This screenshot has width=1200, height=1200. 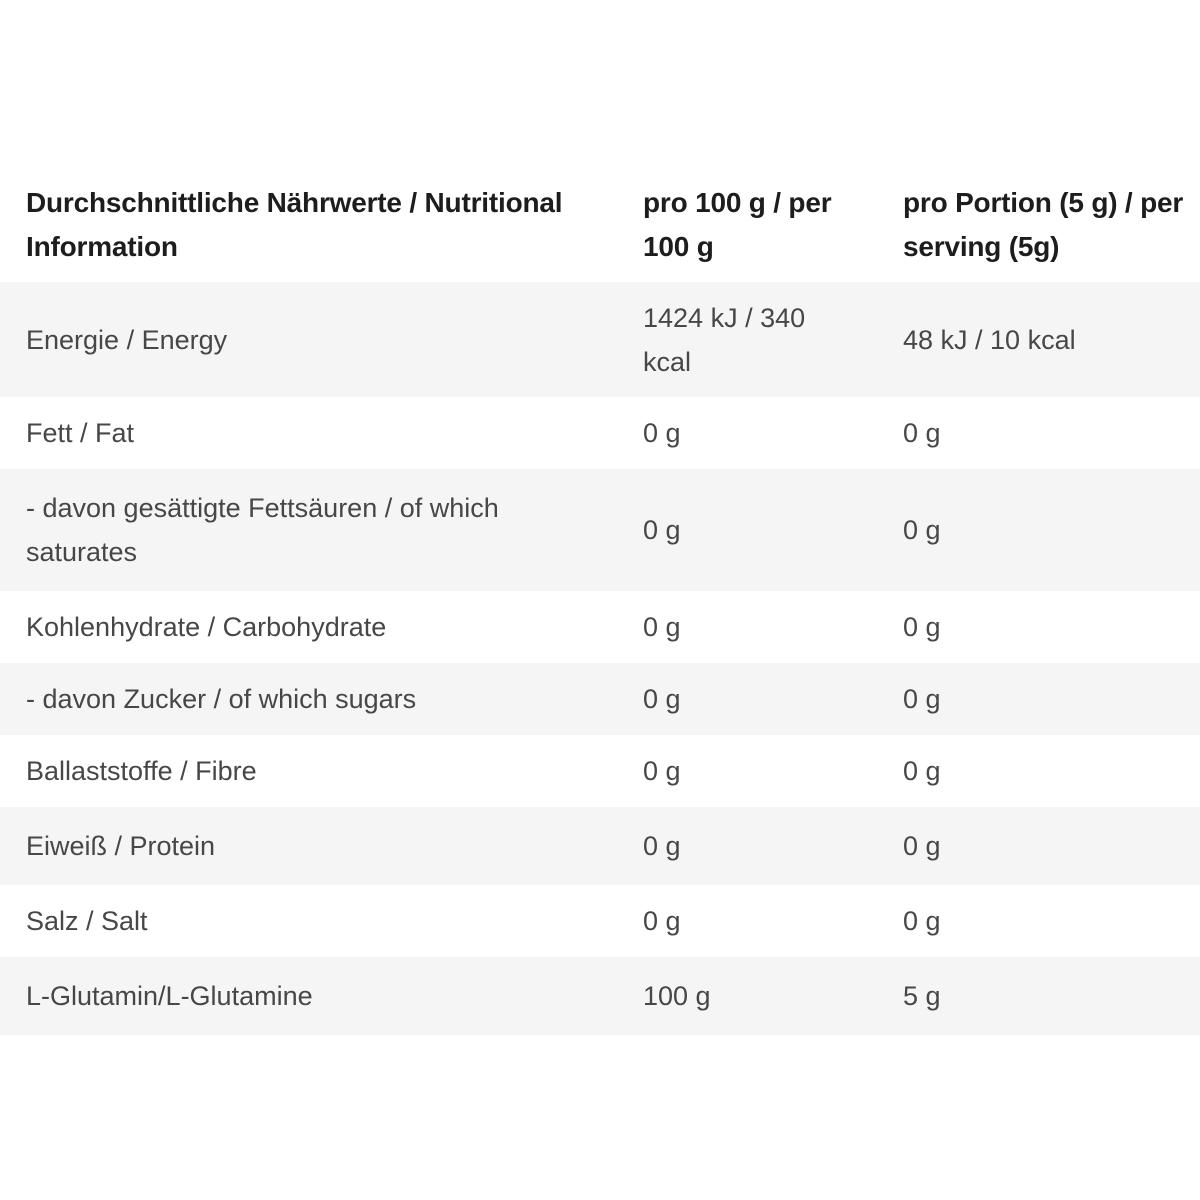 I want to click on table-row-salt: Salz / Salt 0 g 0 g, so click(x=600, y=921).